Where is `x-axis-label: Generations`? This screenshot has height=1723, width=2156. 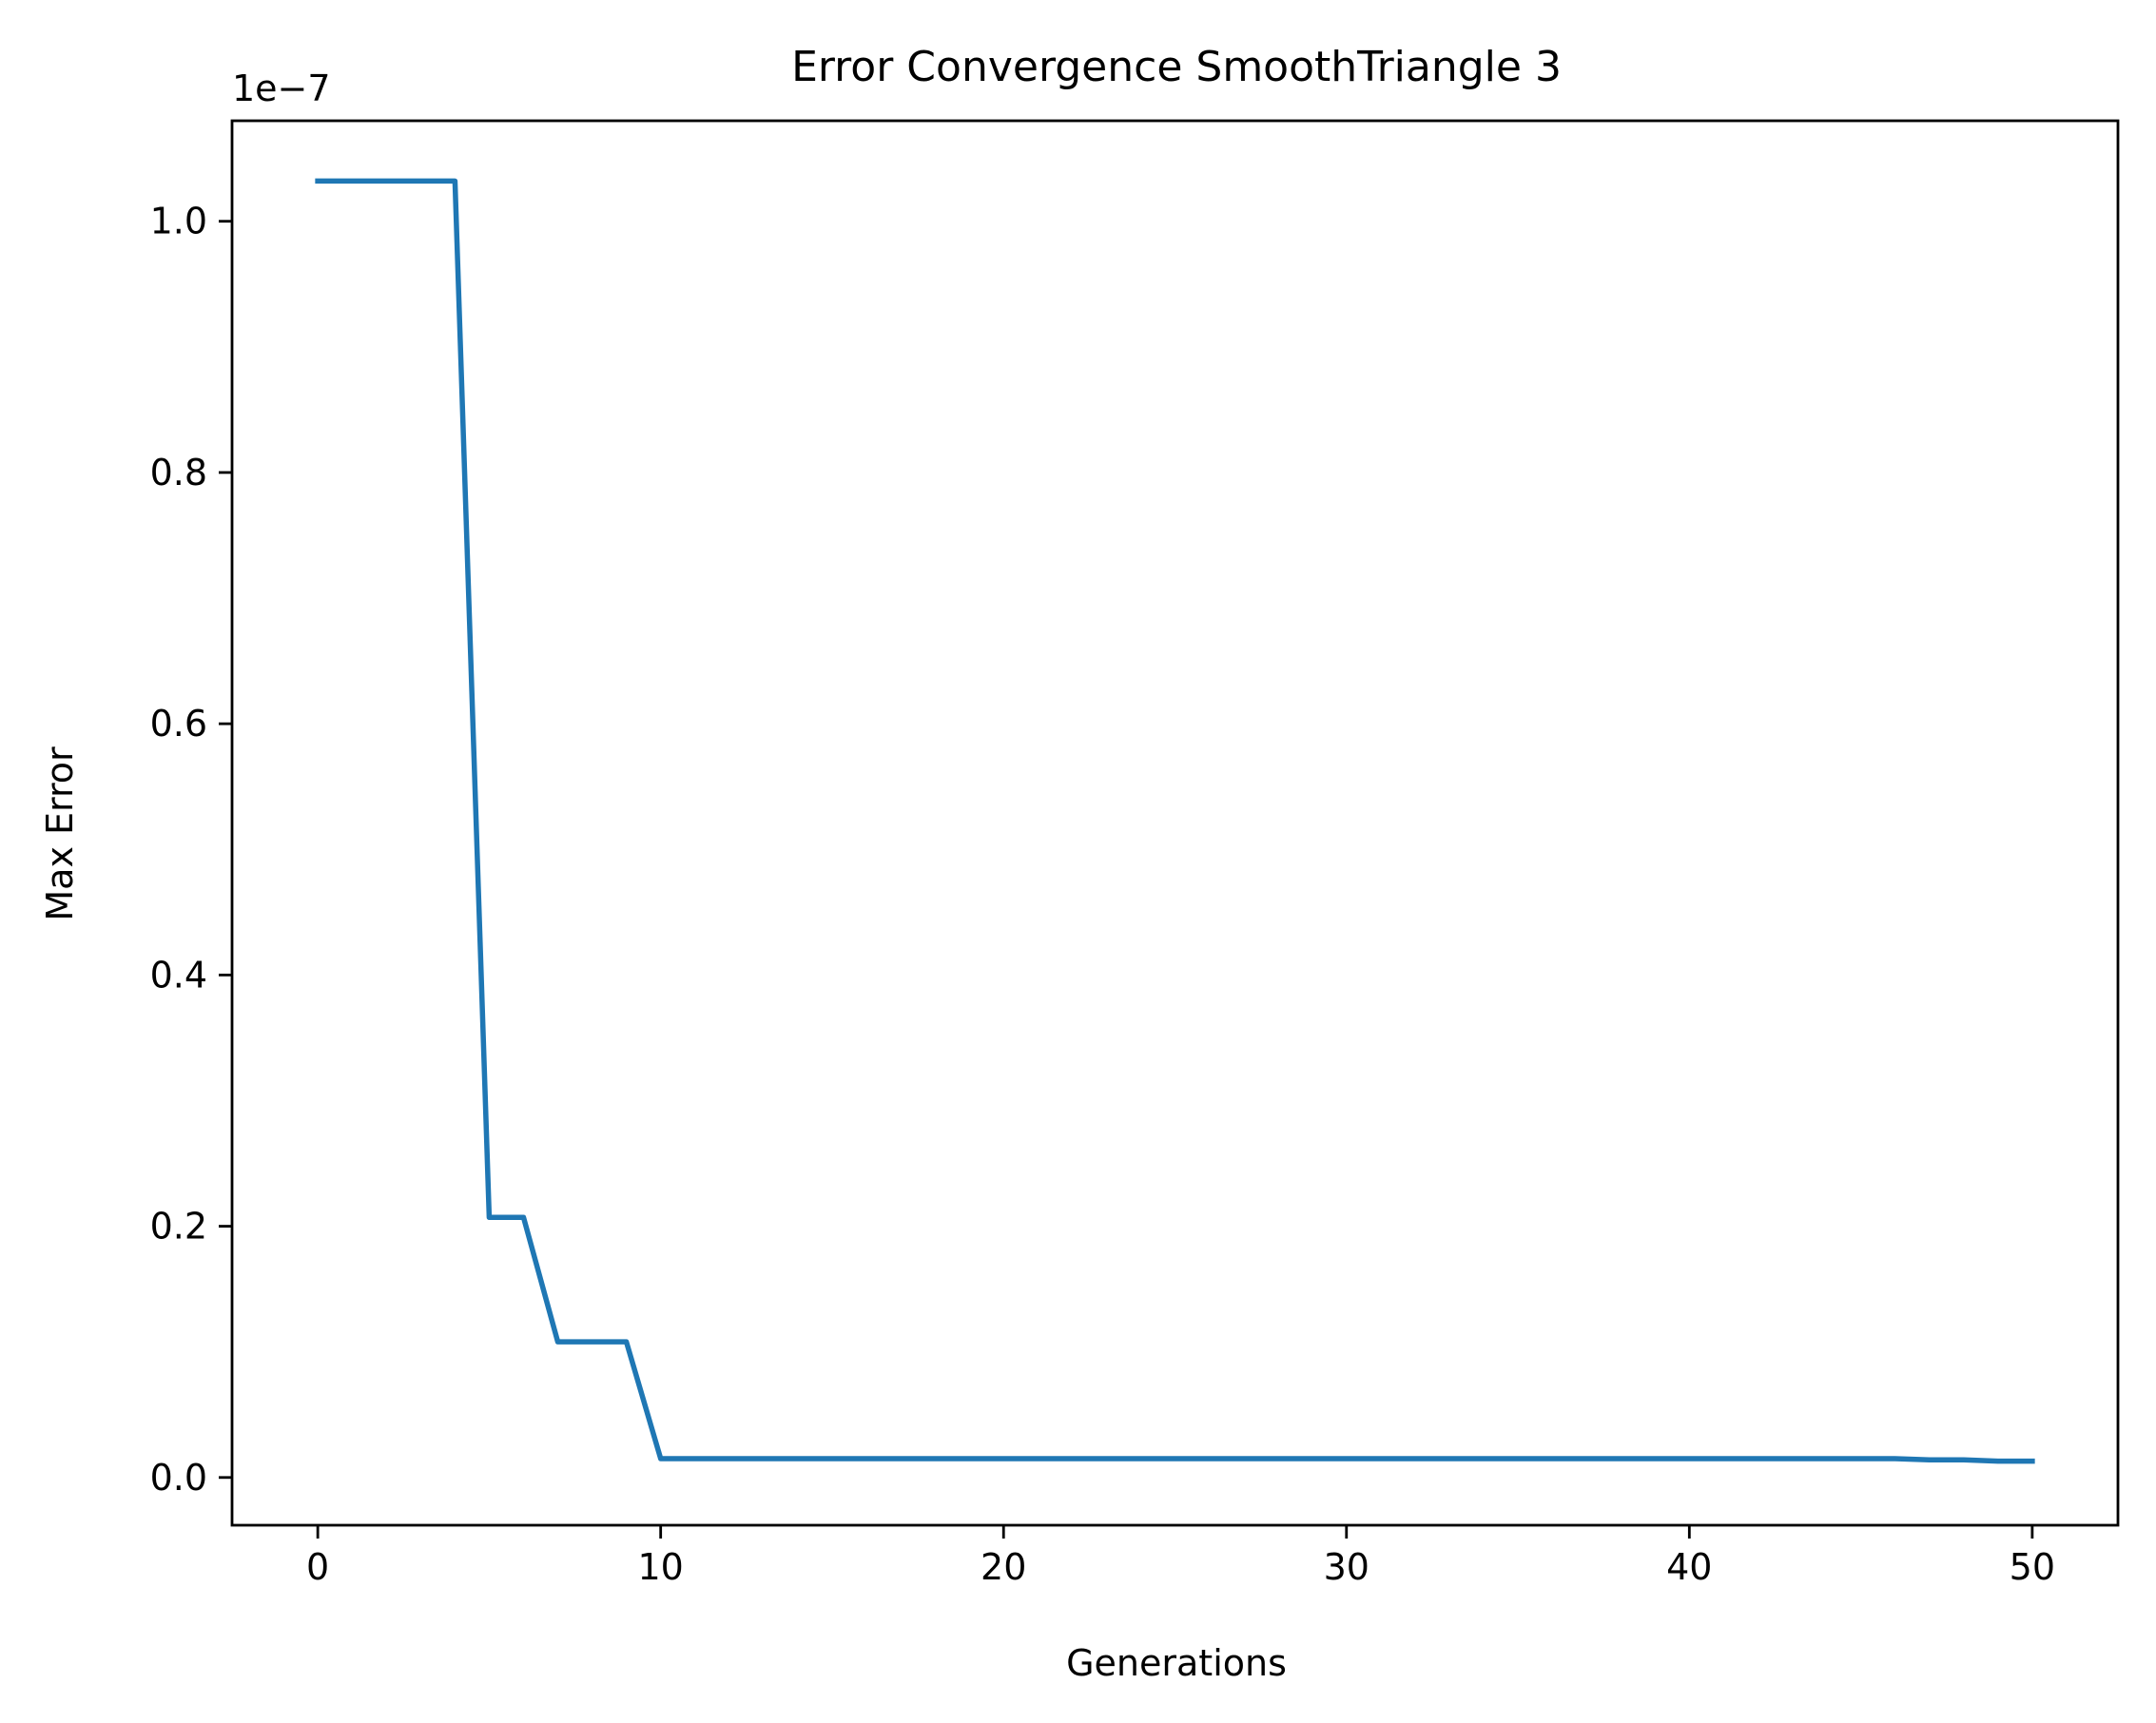 x-axis-label: Generations is located at coordinates (1176, 1663).